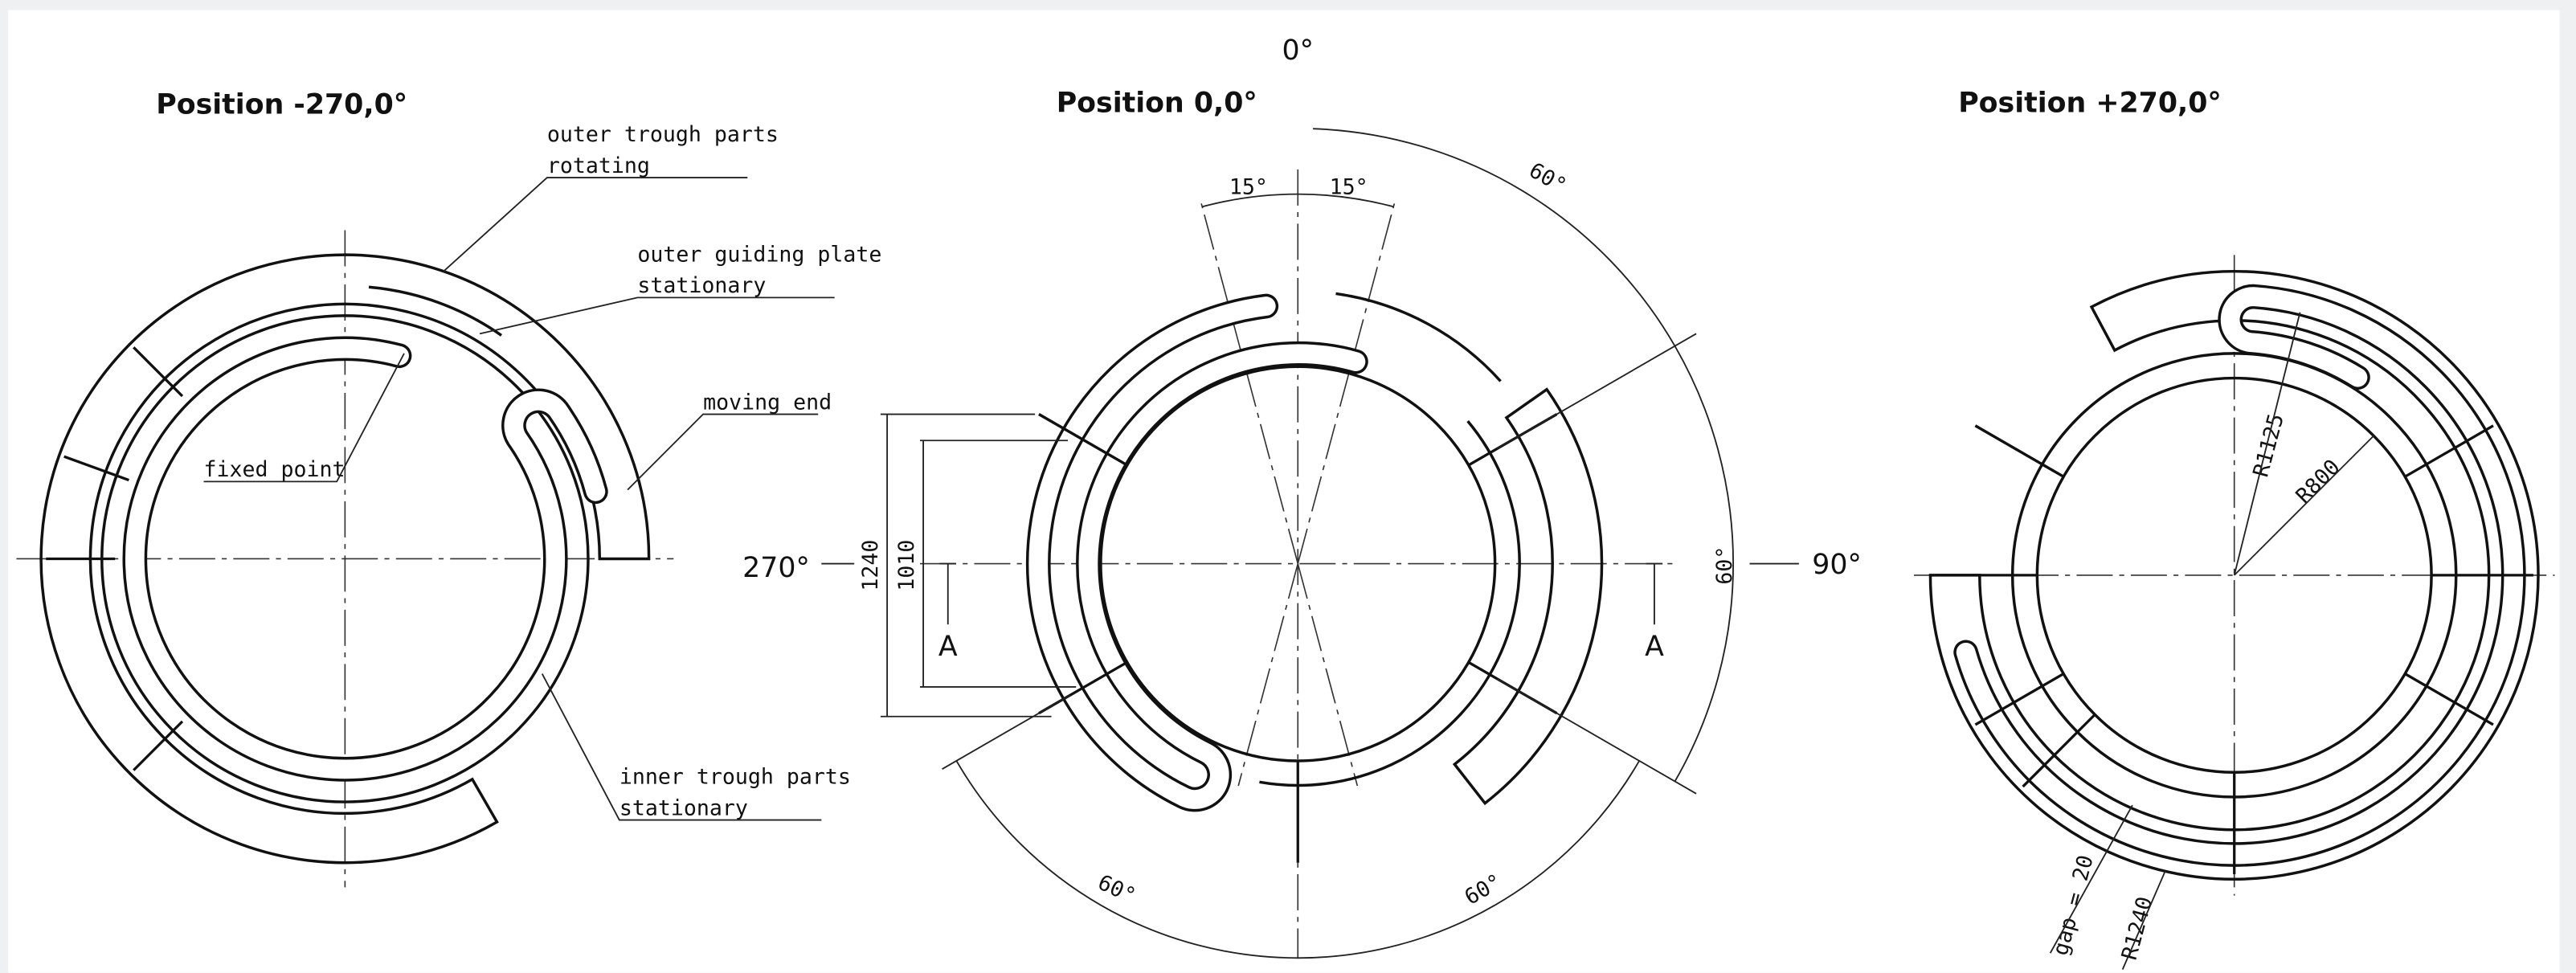  Describe the element at coordinates (1297, 492) in the screenshot. I see `angle-ray` at that location.